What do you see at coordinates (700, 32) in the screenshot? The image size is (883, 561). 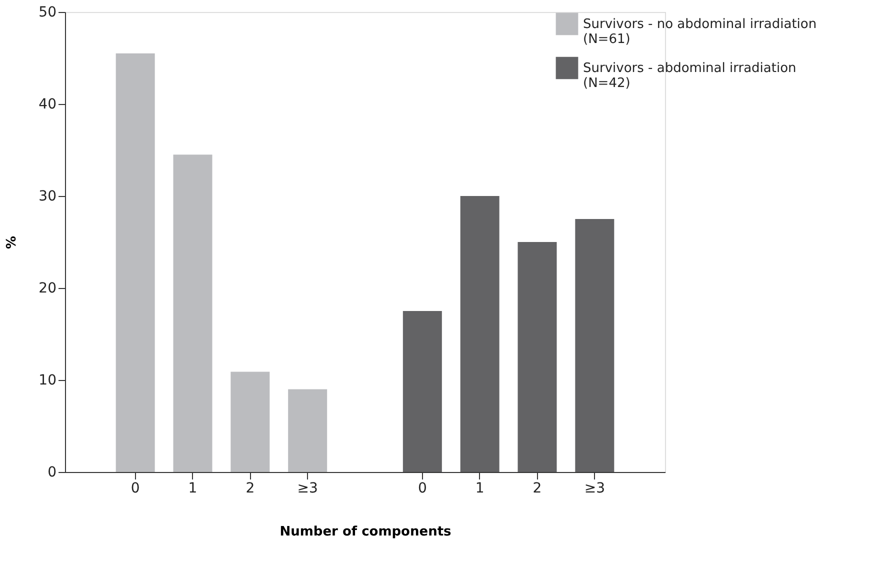 I see `legend-label: Survivors - no abdominal irradiation (N=61)` at bounding box center [700, 32].